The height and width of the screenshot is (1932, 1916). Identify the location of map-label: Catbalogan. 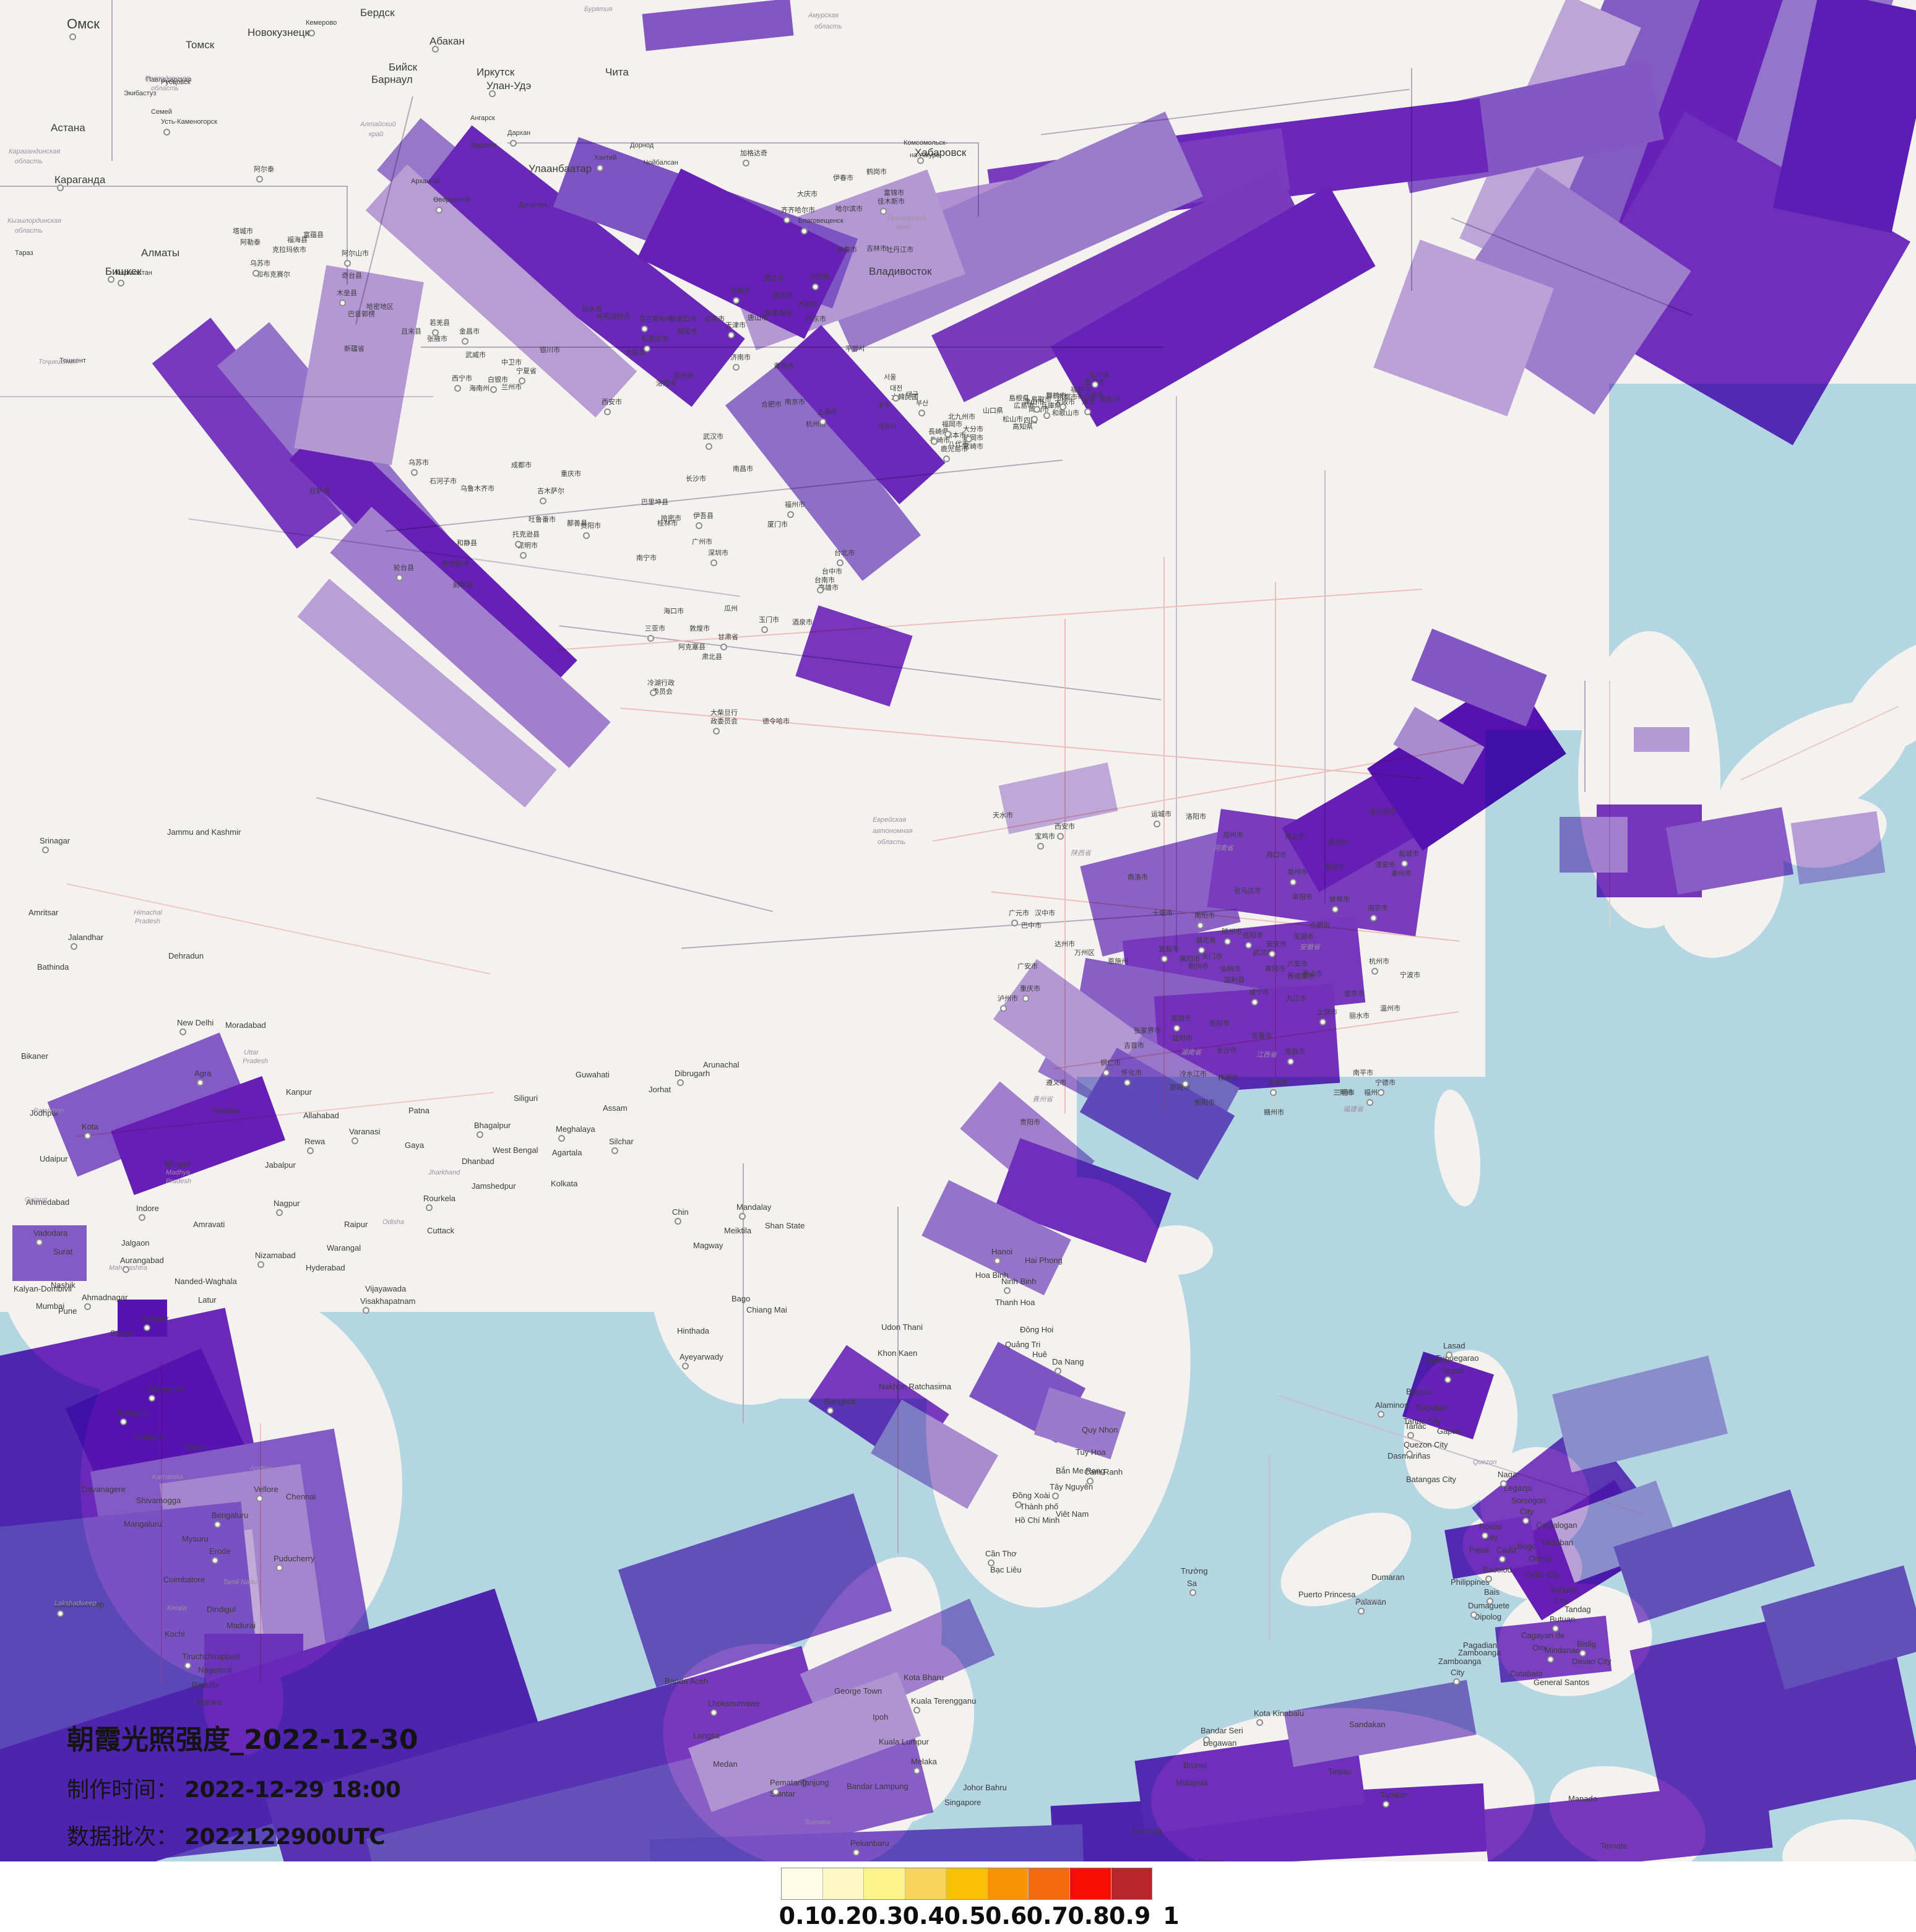
(1556, 1525).